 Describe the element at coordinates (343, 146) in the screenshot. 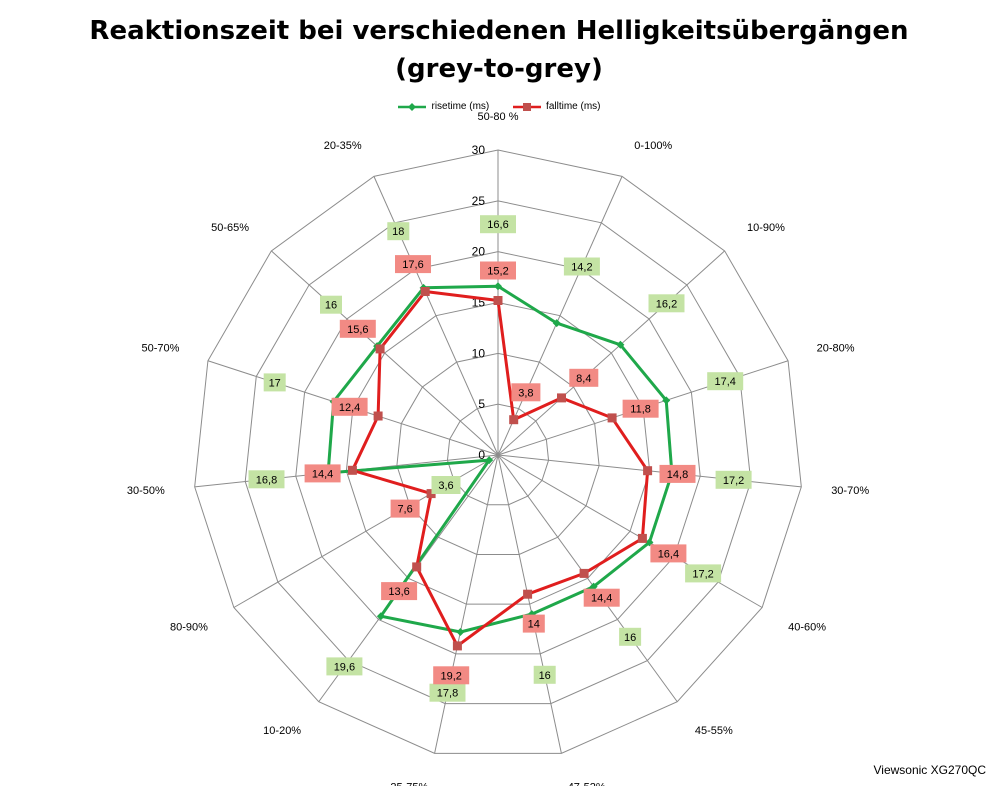

I see `category-label: 20-35%` at that location.